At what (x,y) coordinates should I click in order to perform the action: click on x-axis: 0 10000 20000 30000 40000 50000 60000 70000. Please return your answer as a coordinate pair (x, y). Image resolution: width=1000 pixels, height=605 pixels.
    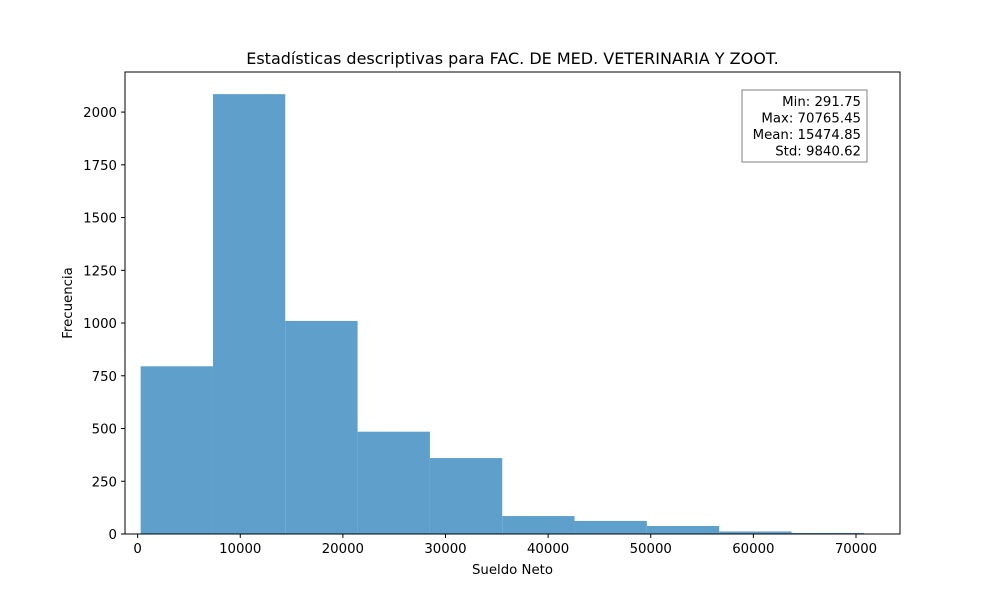
    Looking at the image, I should click on (505, 545).